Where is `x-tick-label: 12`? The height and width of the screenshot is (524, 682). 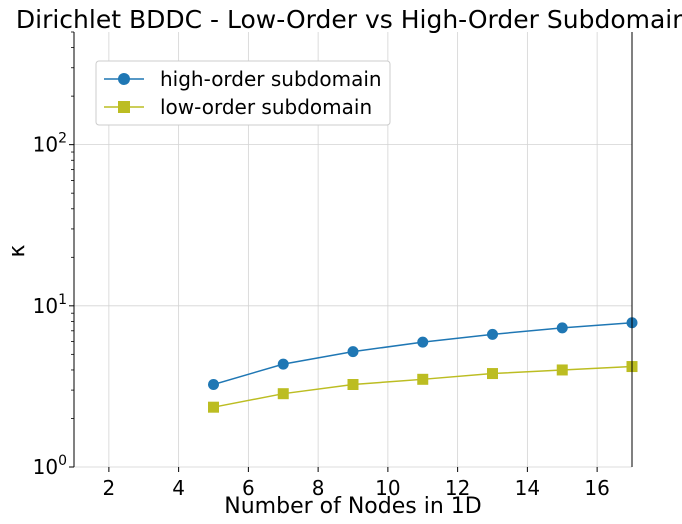 x-tick-label: 12 is located at coordinates (457, 488).